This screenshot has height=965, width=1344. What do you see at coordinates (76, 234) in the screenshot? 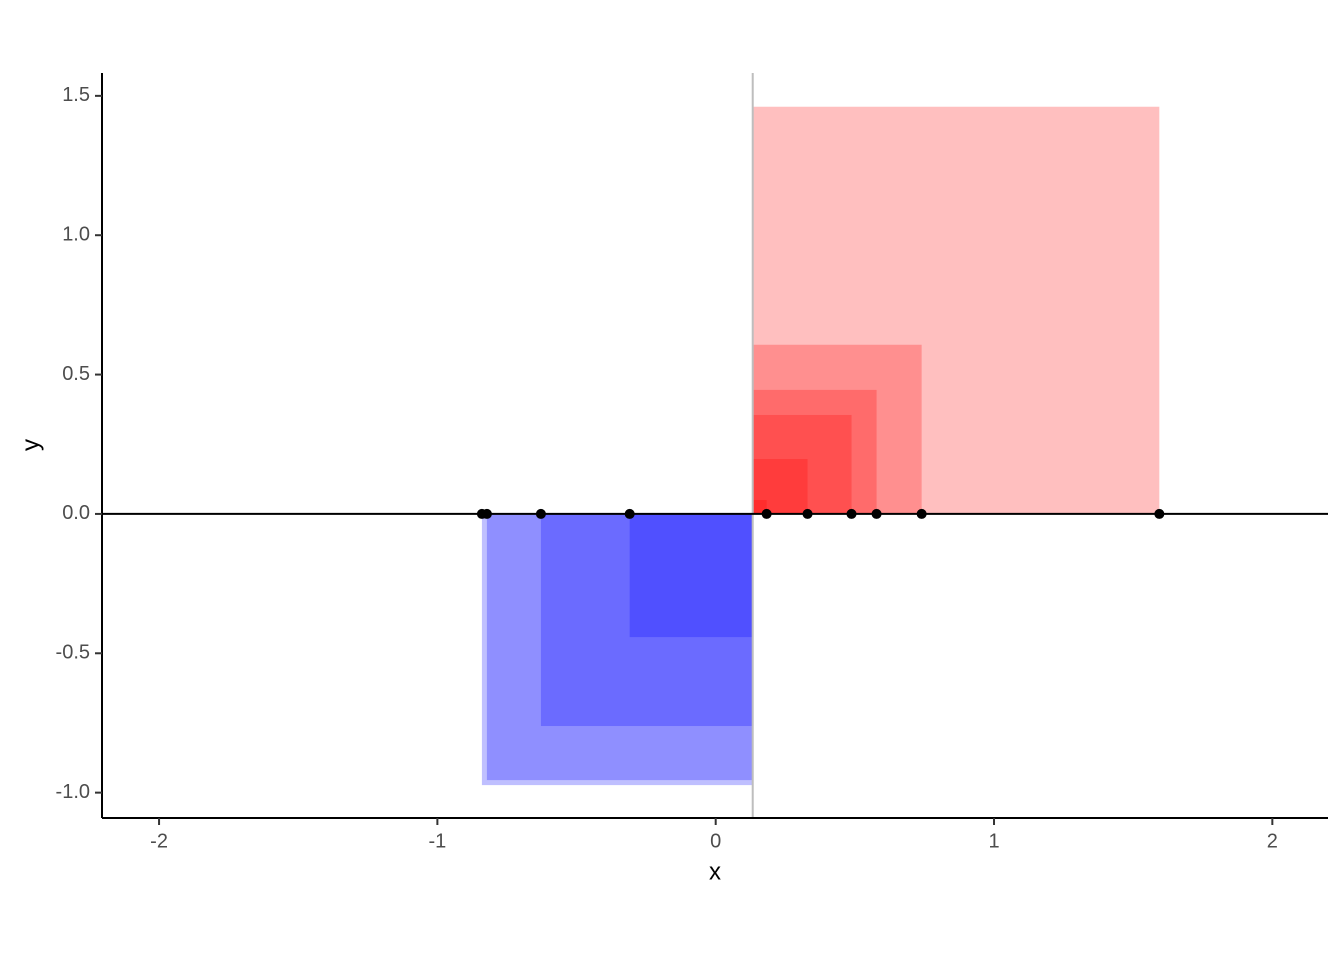
I see `y-tick-label: 1.0` at bounding box center [76, 234].